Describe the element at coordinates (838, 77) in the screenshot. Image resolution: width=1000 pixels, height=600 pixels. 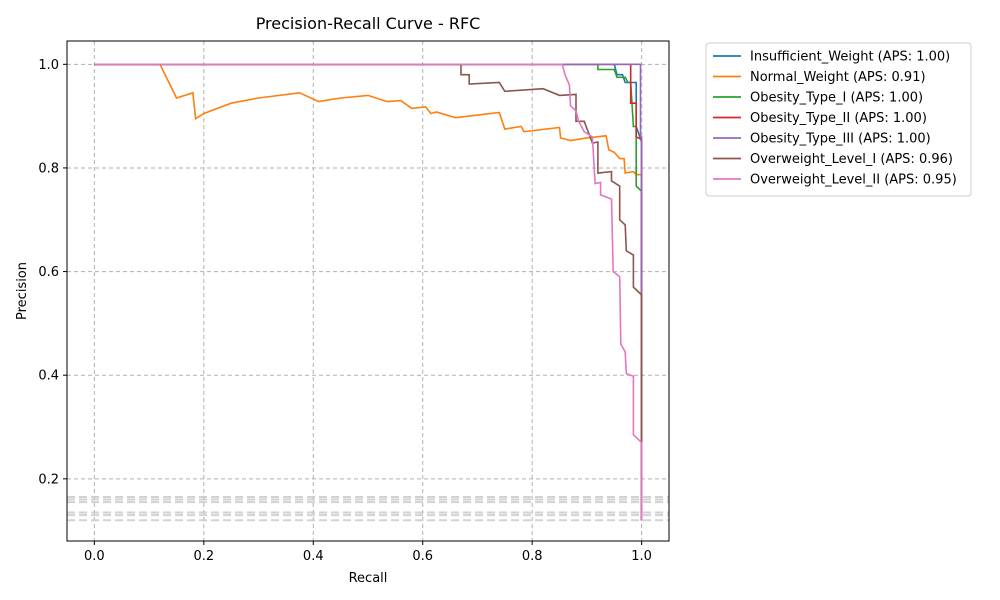
I see `legend-label: Normal_Weight (APS: 0.91)` at that location.